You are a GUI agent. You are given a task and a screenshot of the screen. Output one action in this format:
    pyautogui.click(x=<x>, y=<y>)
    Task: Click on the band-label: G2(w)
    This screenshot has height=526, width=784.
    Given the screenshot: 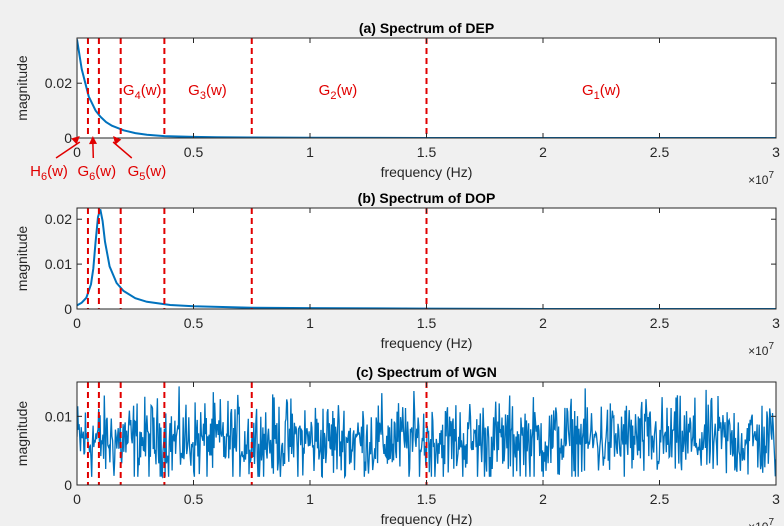 What is the action you would take?
    pyautogui.click(x=338, y=92)
    